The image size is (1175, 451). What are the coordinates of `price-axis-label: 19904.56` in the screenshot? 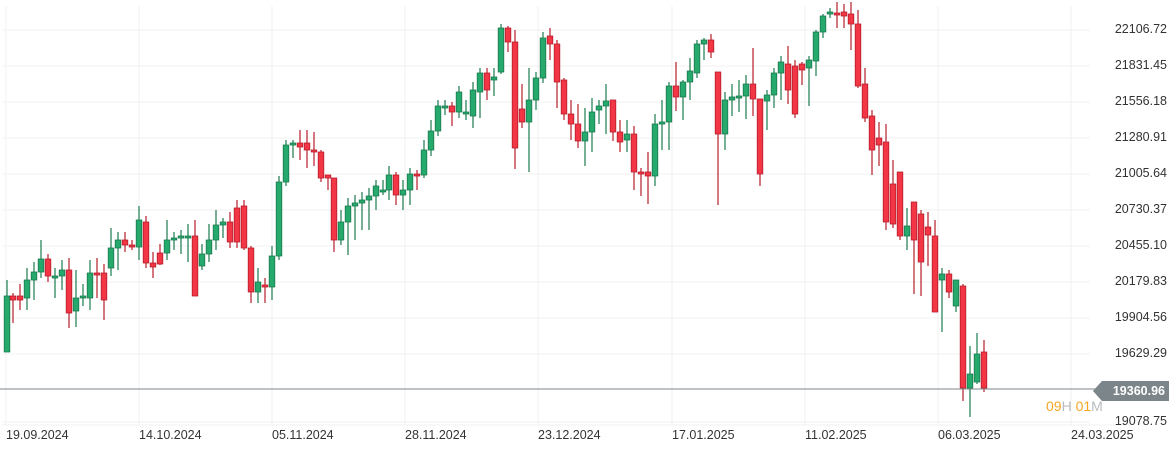 It's located at (1140, 317).